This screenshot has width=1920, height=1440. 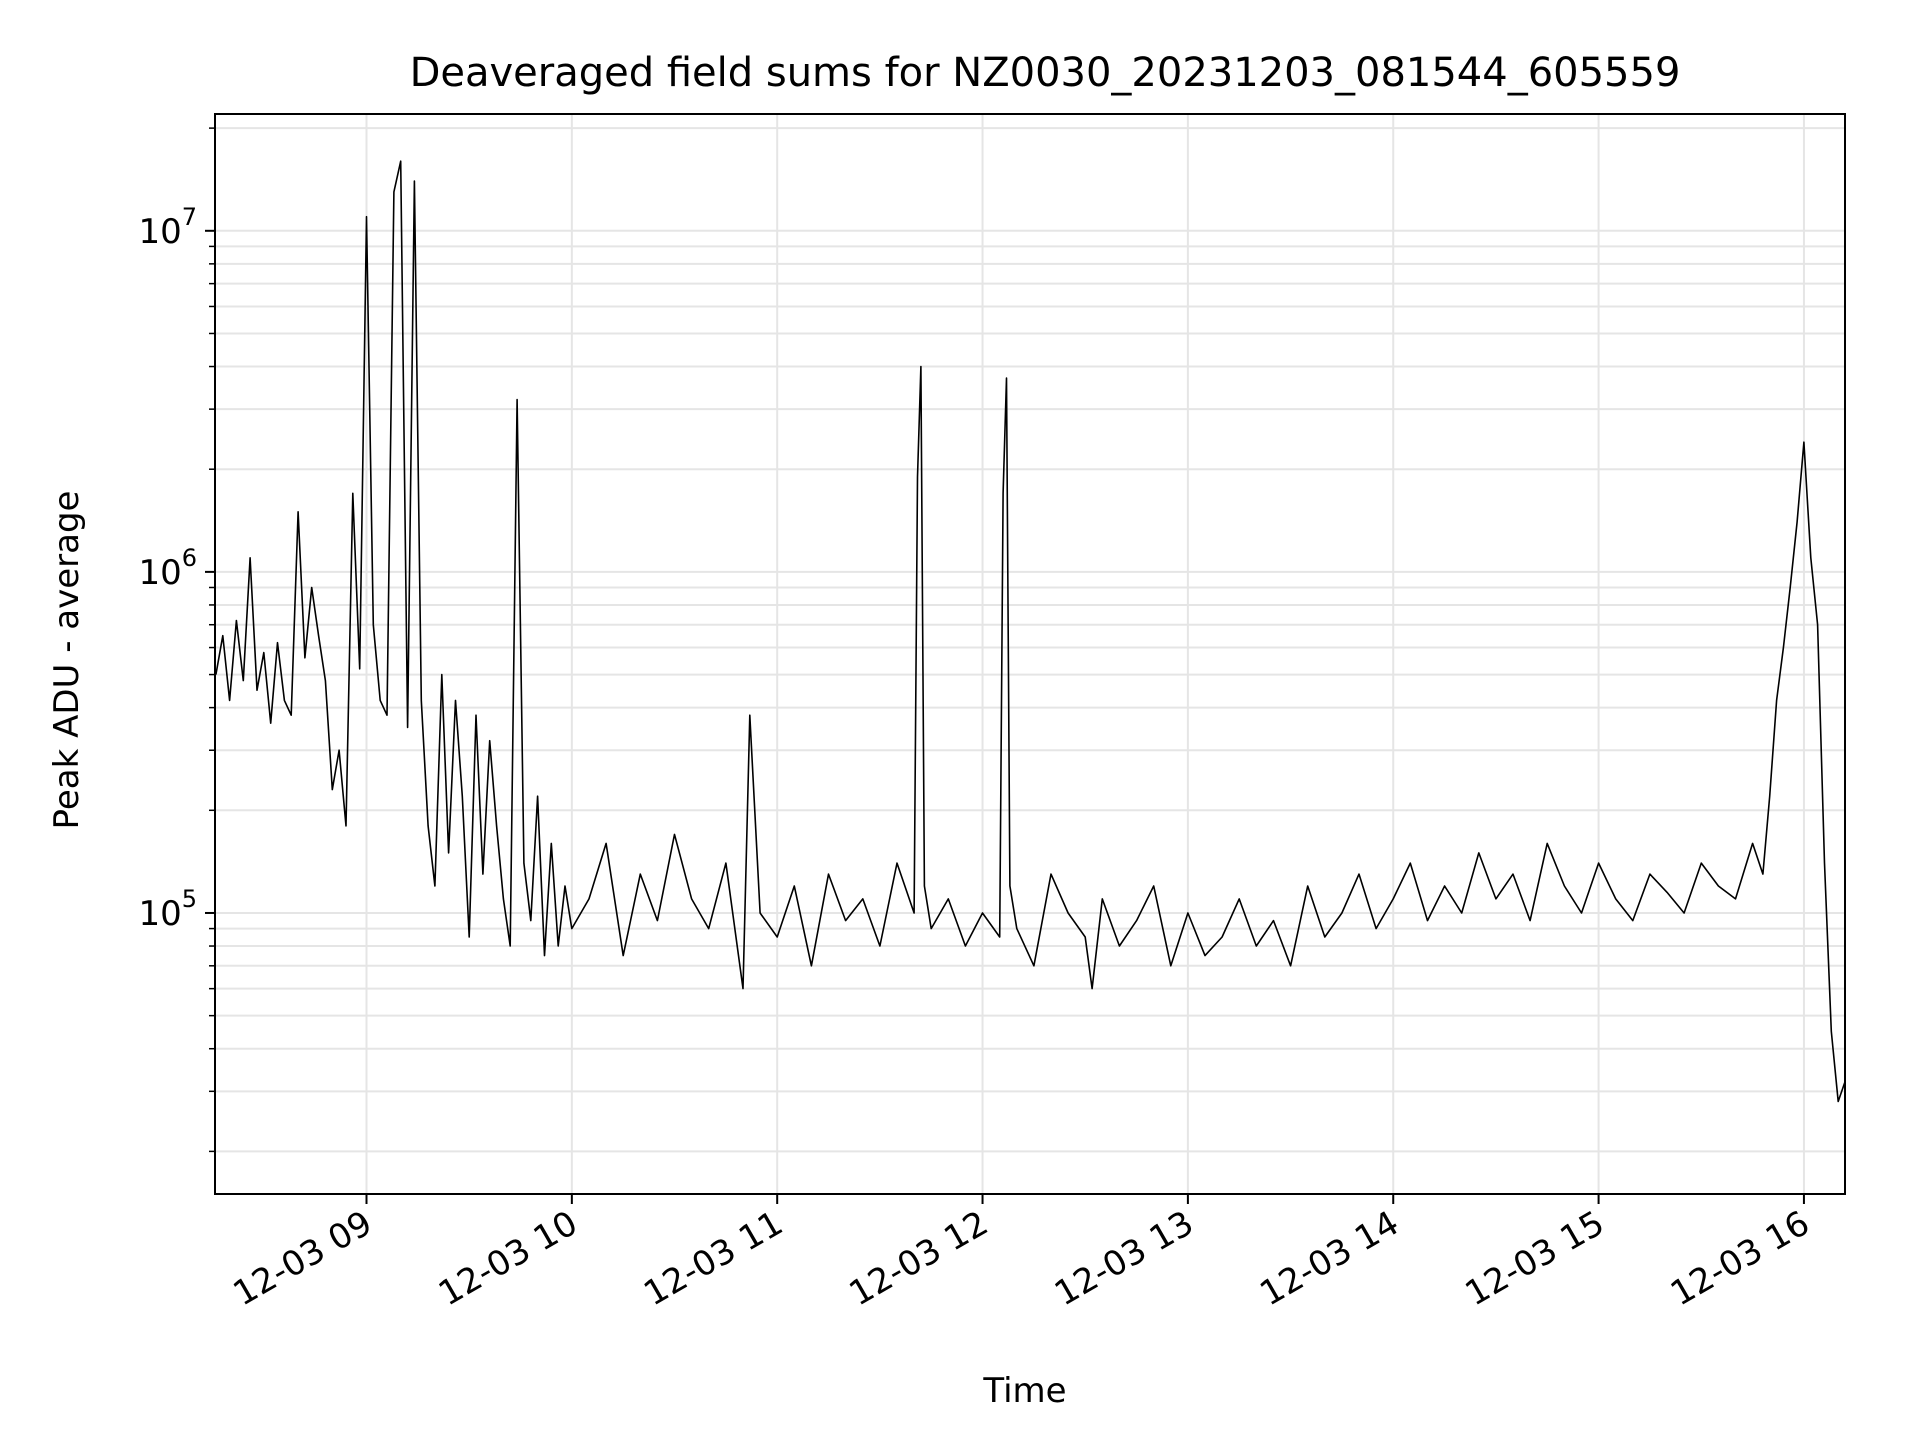 What do you see at coordinates (167, 227) in the screenshot?
I see `y-tick-label: 10⁷` at bounding box center [167, 227].